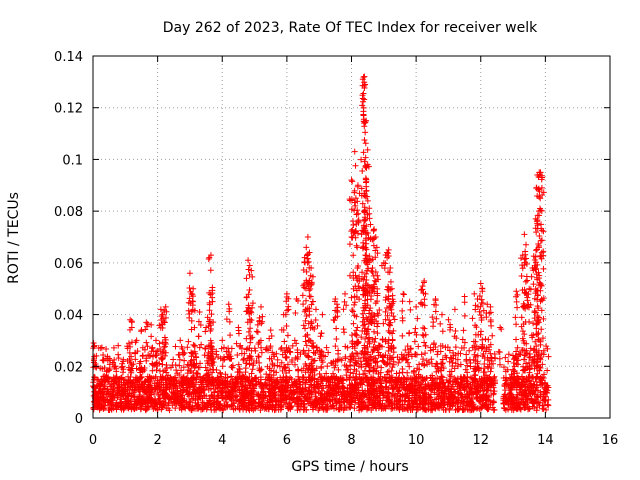  I want to click on y-tick-label: 0.06, so click(68, 264).